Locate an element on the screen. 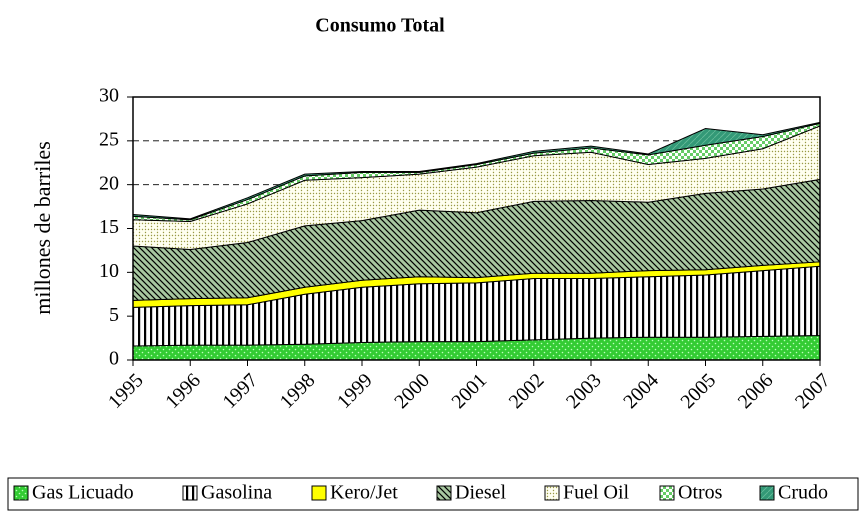 The image size is (866, 514). y-tick-label: 5 is located at coordinates (114, 315).